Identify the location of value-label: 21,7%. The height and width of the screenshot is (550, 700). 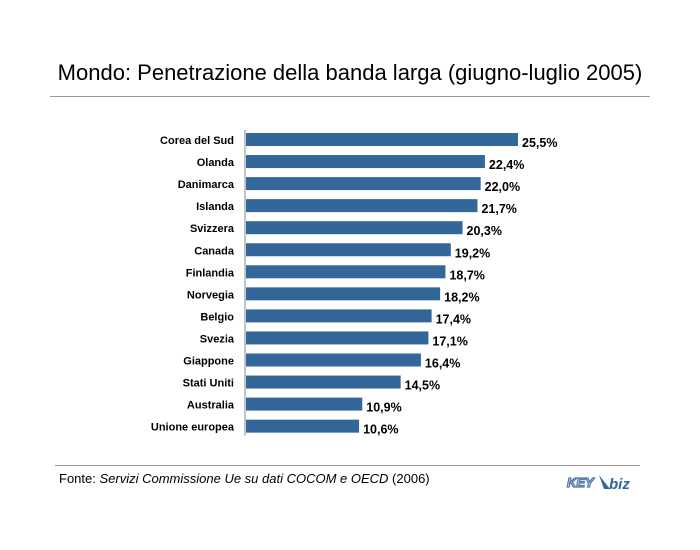
(498, 209).